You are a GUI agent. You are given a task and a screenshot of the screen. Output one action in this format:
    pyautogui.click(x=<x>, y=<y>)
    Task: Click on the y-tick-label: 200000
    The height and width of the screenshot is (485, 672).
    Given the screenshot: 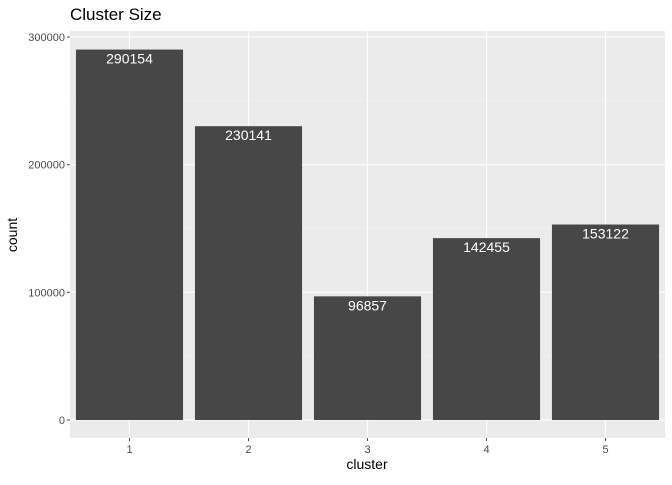 What is the action you would take?
    pyautogui.click(x=46, y=166)
    